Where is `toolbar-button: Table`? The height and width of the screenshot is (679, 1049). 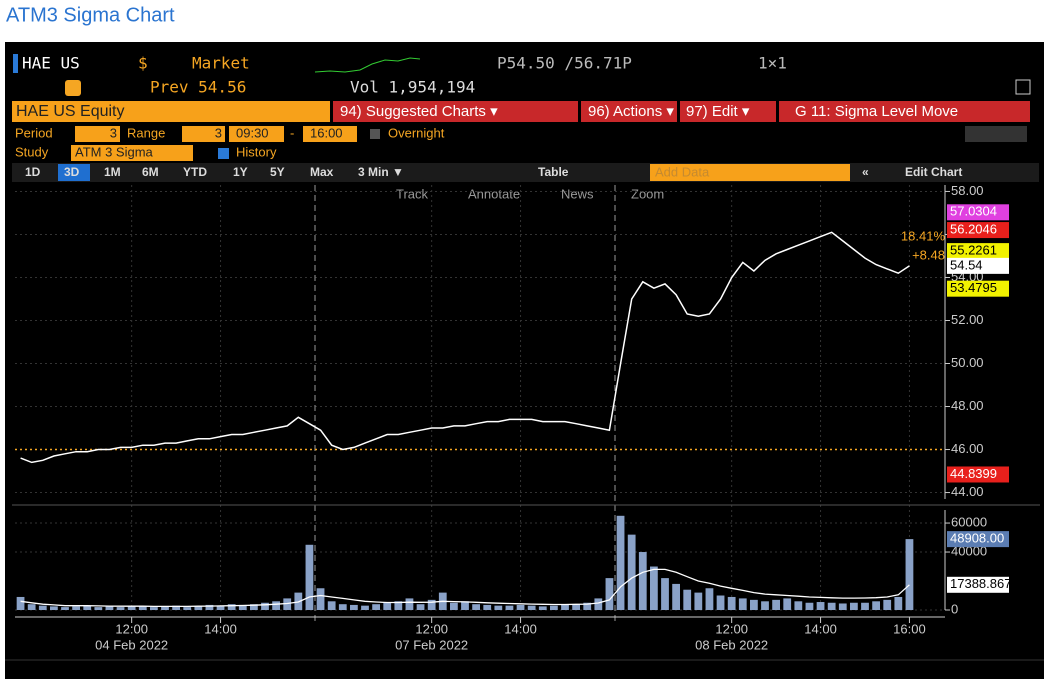
toolbar-button: Table is located at coordinates (553, 172).